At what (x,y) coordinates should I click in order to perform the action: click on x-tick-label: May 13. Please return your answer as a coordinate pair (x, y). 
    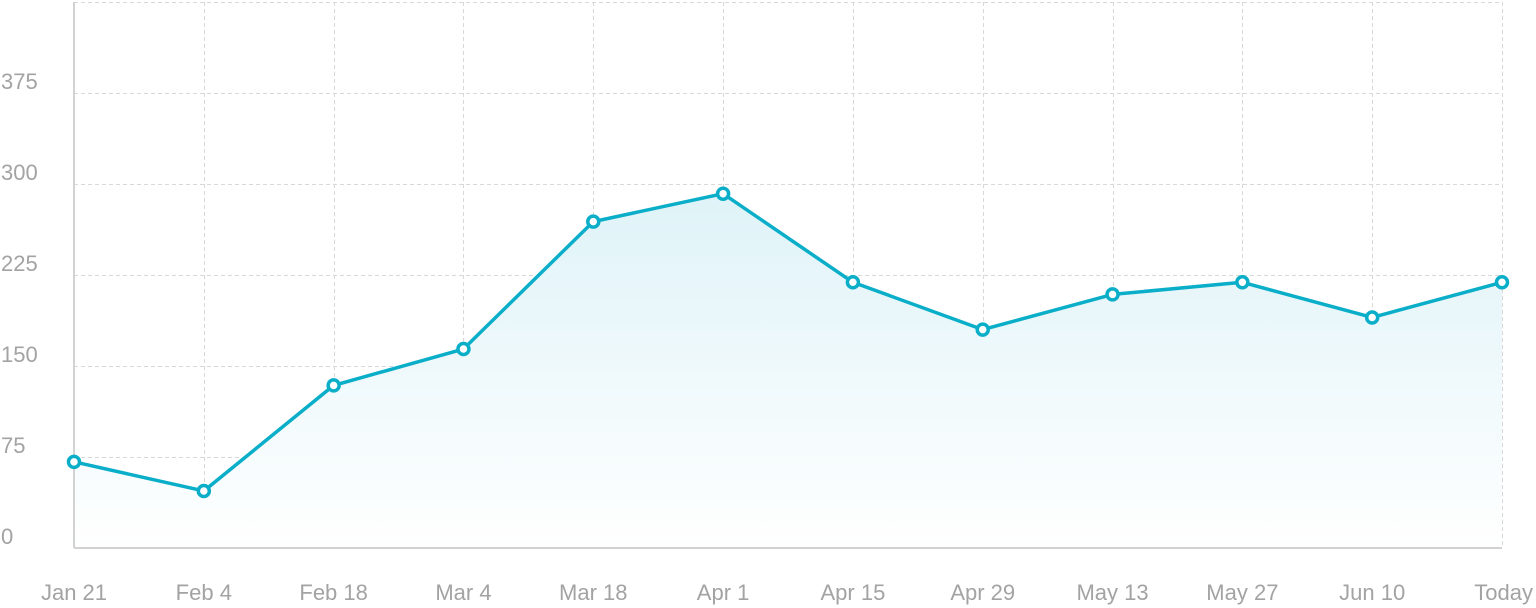
    Looking at the image, I should click on (1112, 592).